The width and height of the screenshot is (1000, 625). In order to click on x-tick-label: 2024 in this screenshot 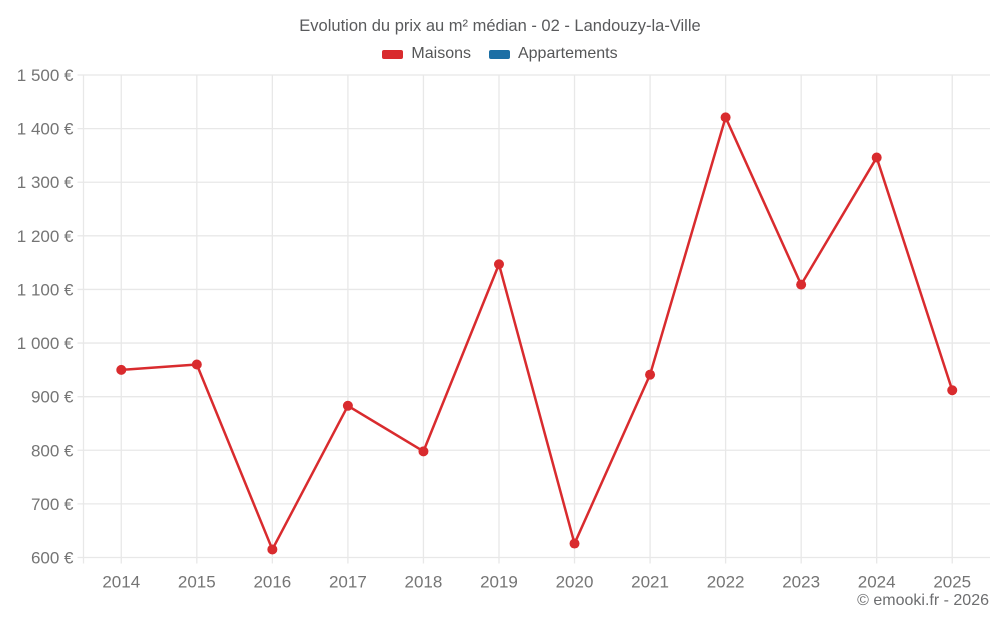, I will do `click(877, 582)`.